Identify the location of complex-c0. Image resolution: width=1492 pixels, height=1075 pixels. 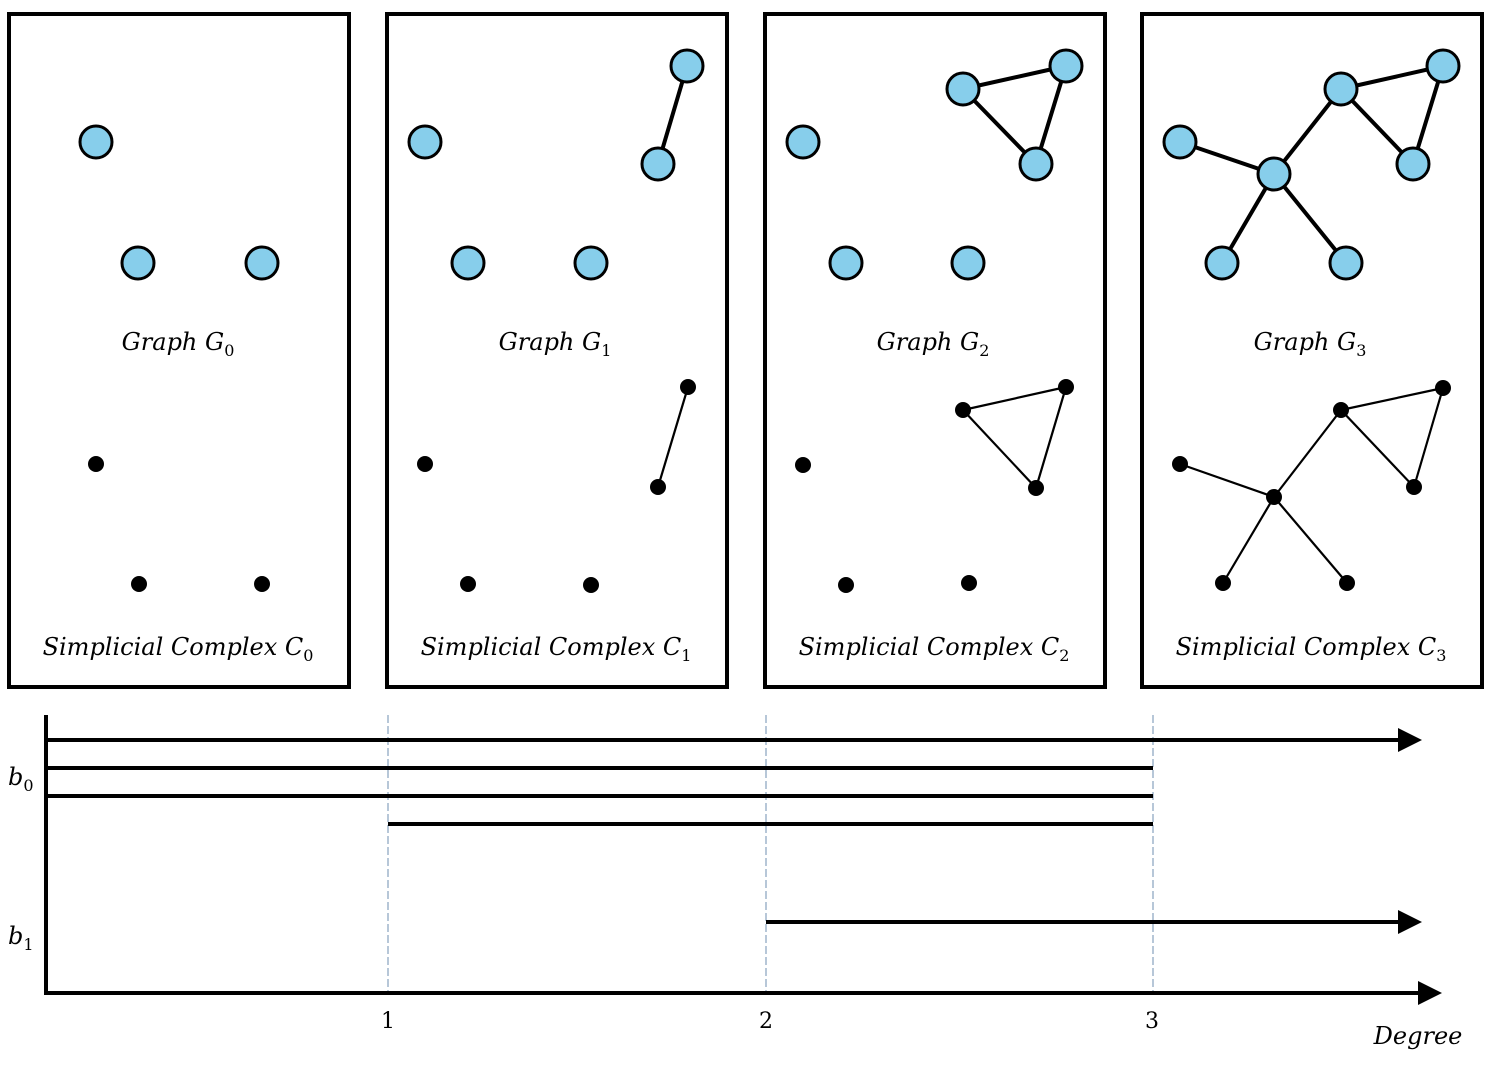
(179, 524).